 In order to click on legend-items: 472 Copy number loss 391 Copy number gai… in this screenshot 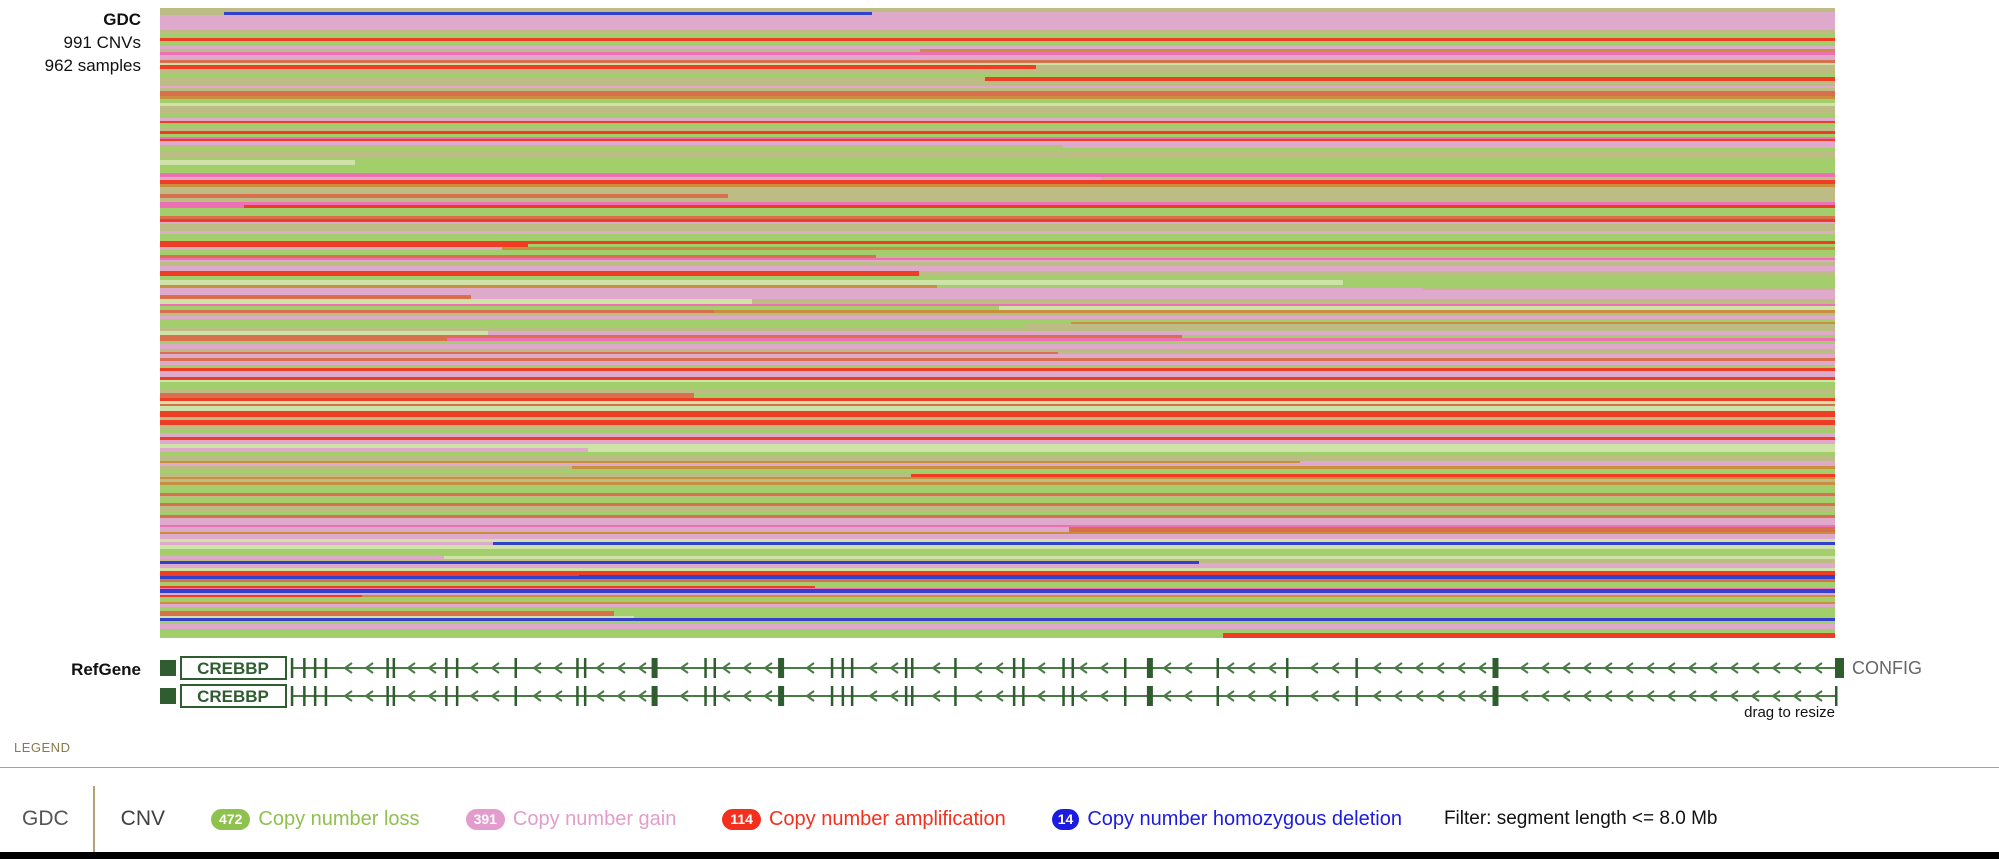, I will do `click(806, 819)`.